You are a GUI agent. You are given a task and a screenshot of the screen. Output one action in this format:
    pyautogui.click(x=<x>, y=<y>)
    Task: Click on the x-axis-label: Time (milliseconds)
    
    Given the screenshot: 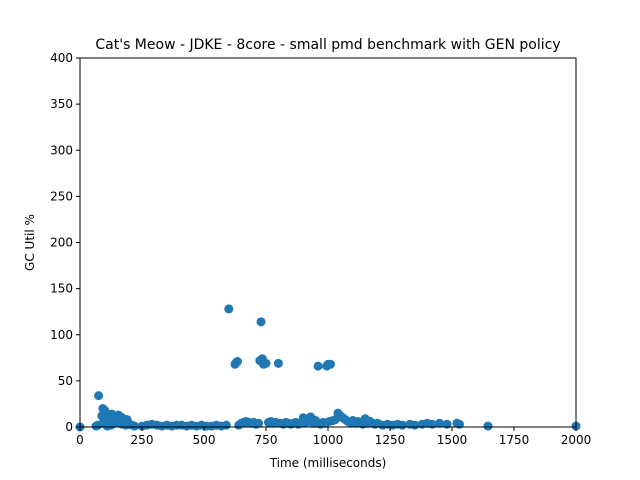 What is the action you would take?
    pyautogui.click(x=328, y=463)
    